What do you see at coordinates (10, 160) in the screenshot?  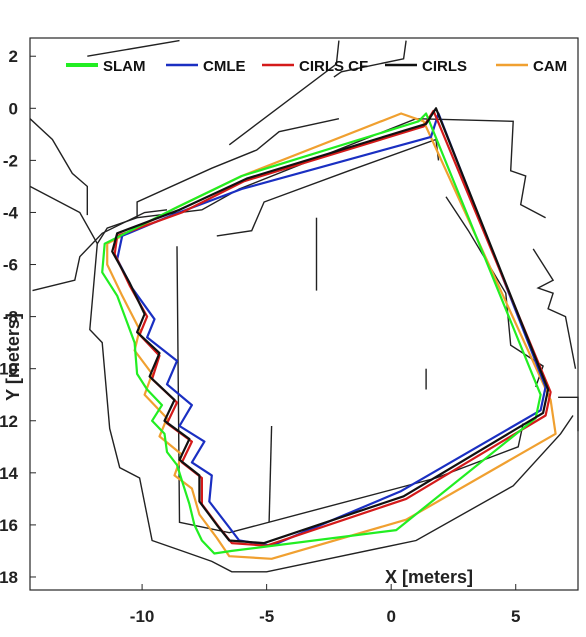 I see `y-tick-label: -2` at bounding box center [10, 160].